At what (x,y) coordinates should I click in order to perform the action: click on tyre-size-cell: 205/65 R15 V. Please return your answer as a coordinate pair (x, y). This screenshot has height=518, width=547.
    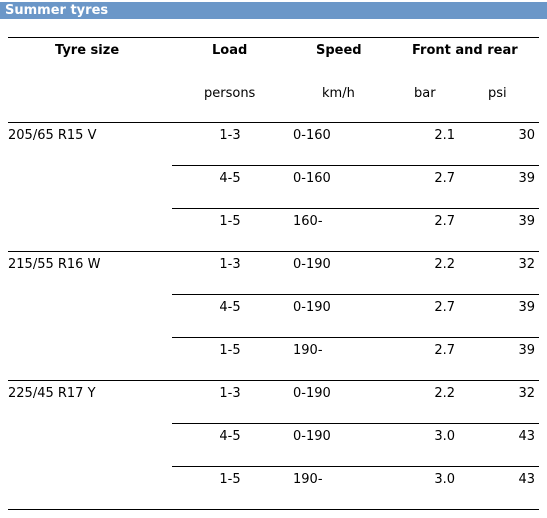
    Looking at the image, I should click on (52, 135).